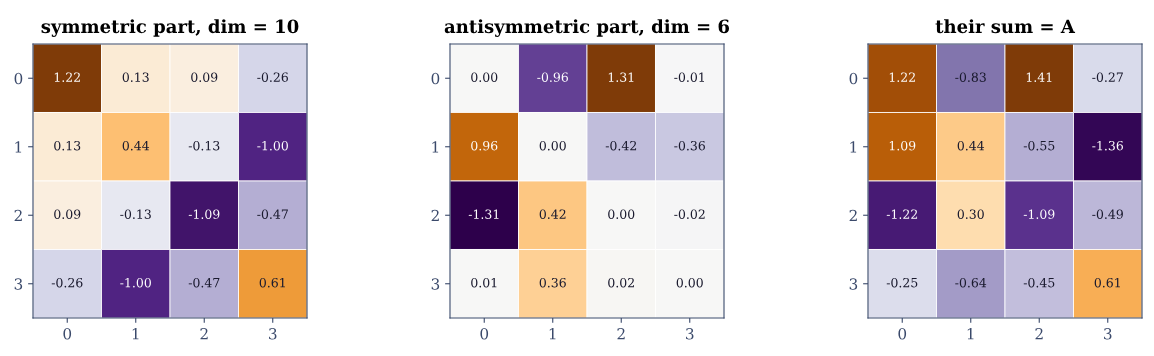  Describe the element at coordinates (1005, 26) in the screenshot. I see `chart-title: their sum = A` at that location.